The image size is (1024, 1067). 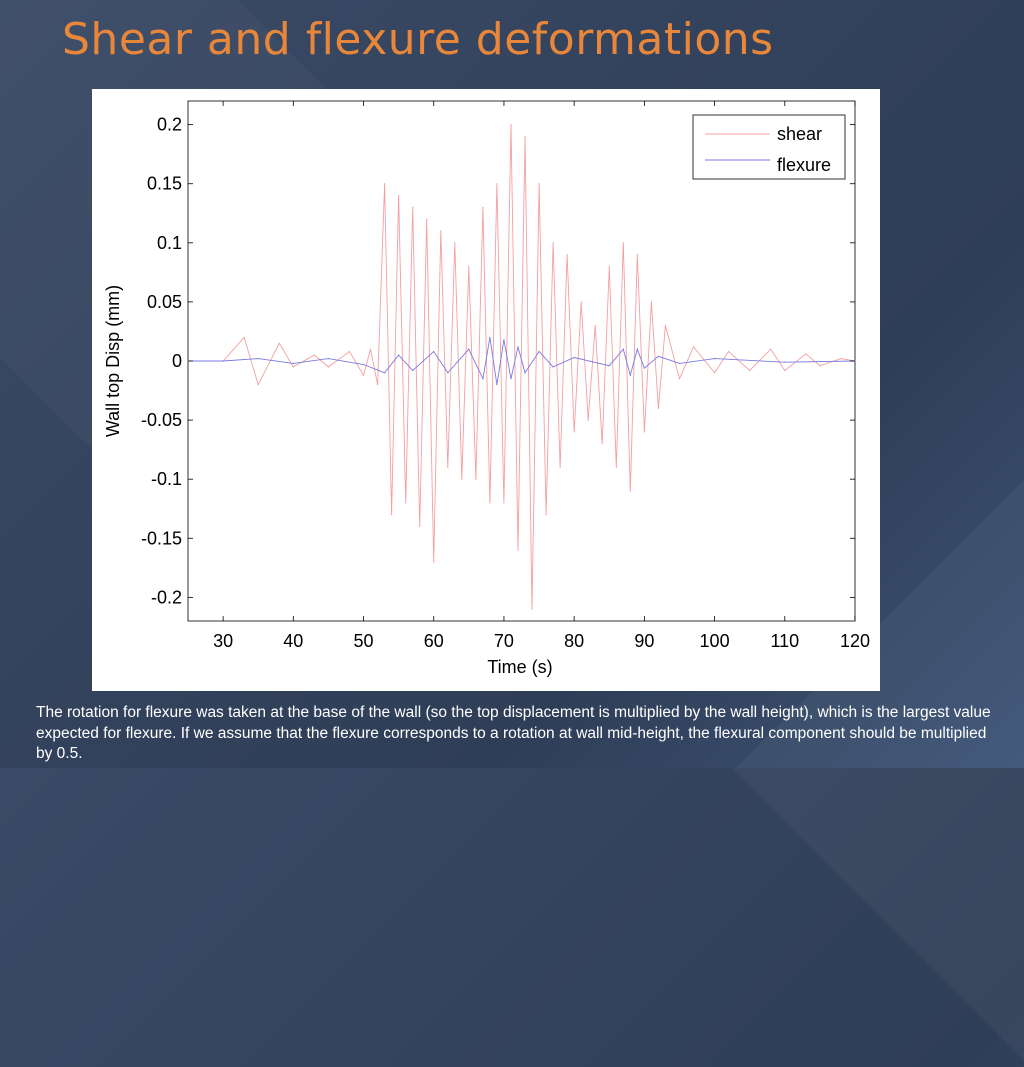 What do you see at coordinates (522, 361) in the screenshot?
I see `series-line-flexure` at bounding box center [522, 361].